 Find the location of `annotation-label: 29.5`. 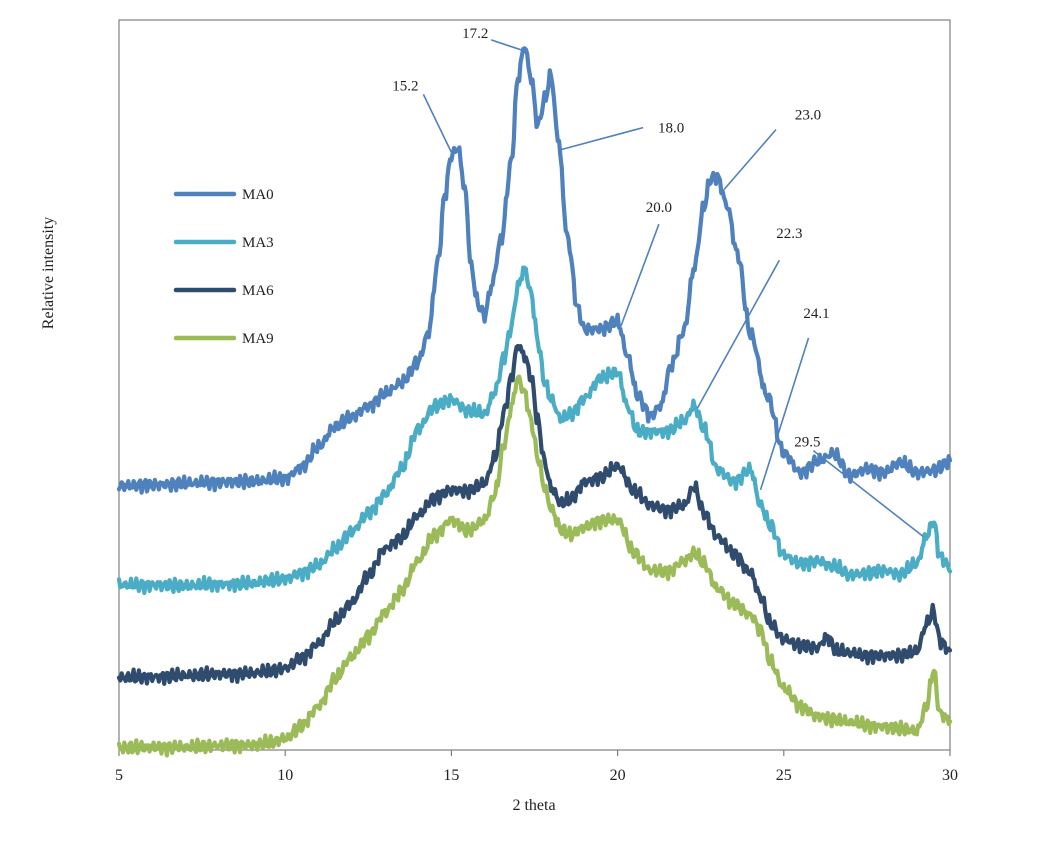

annotation-label: 29.5 is located at coordinates (807, 443).